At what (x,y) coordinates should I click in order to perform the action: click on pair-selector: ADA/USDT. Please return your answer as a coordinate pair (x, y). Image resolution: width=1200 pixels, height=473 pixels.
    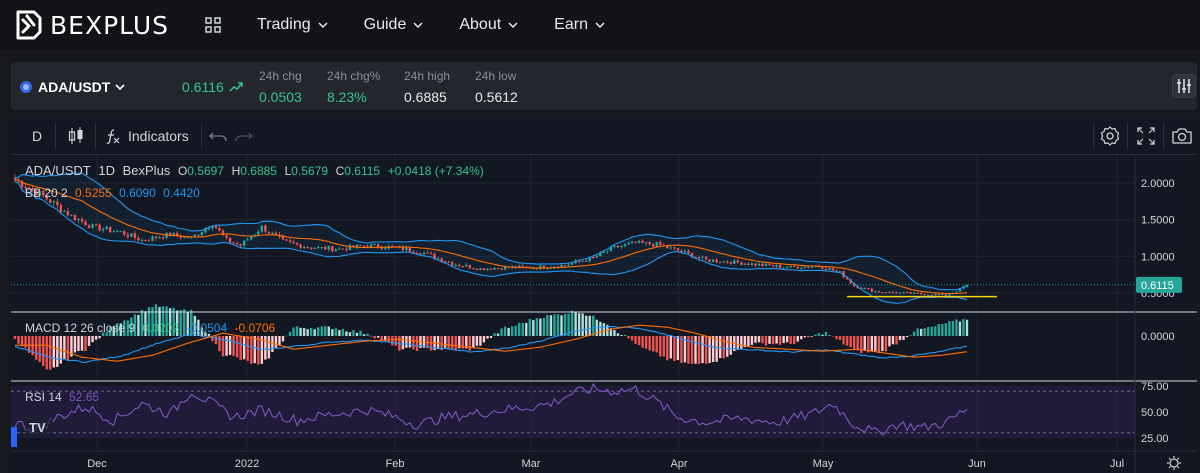
    Looking at the image, I should click on (72, 87).